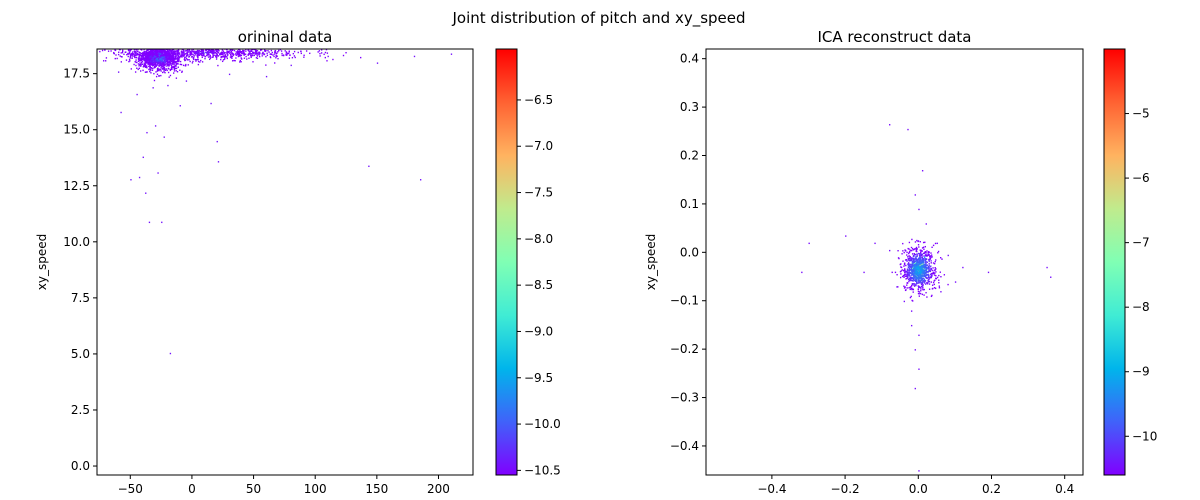 The width and height of the screenshot is (1200, 500). What do you see at coordinates (130, 489) in the screenshot?
I see `x-tick-label: −50` at bounding box center [130, 489].